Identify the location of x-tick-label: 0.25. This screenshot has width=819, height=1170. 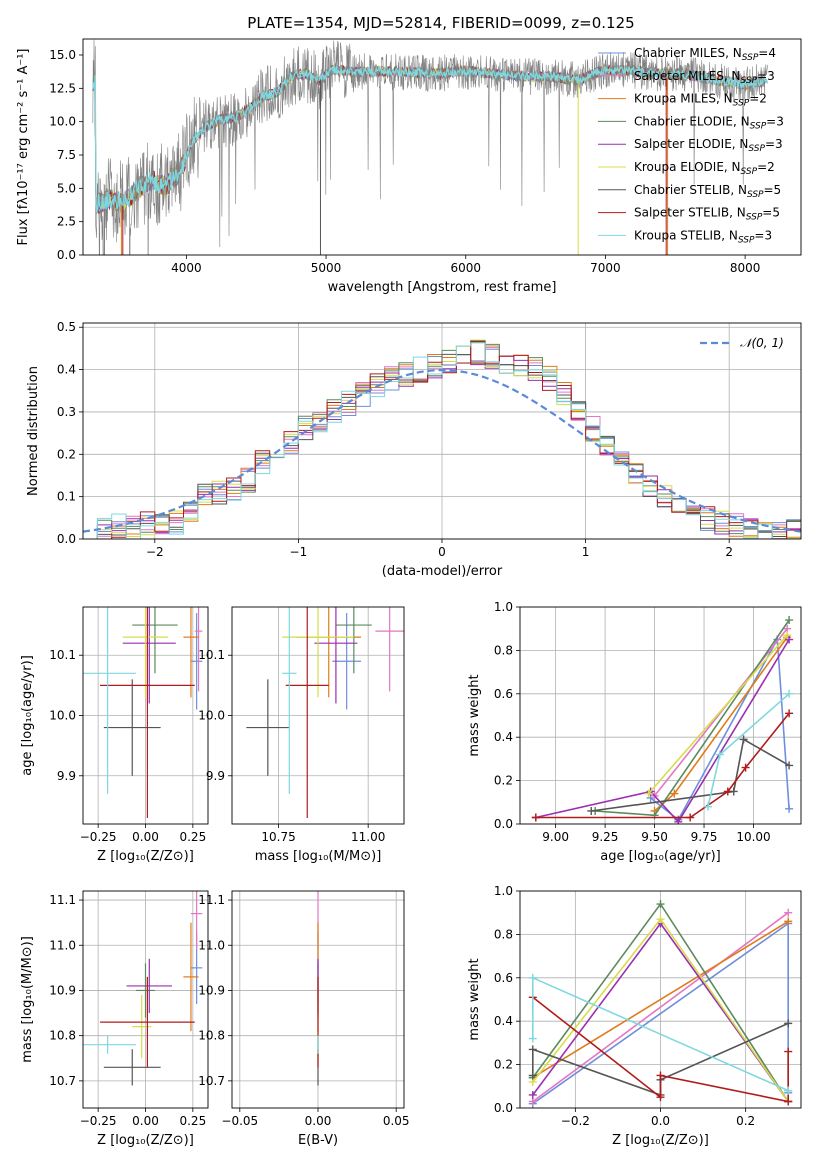
(192, 1121).